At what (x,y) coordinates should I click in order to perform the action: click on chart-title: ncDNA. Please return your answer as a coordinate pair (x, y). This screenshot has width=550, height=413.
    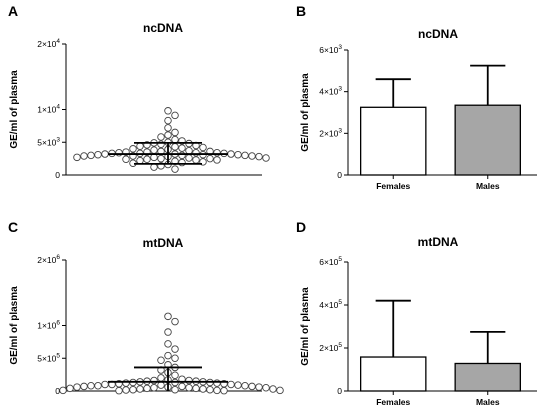
    Looking at the image, I should click on (163, 28).